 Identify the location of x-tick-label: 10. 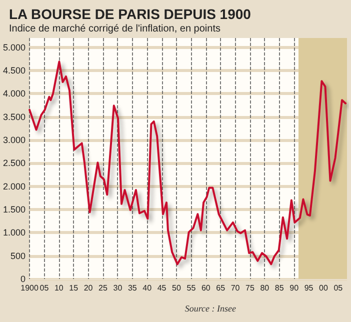
(59, 288).